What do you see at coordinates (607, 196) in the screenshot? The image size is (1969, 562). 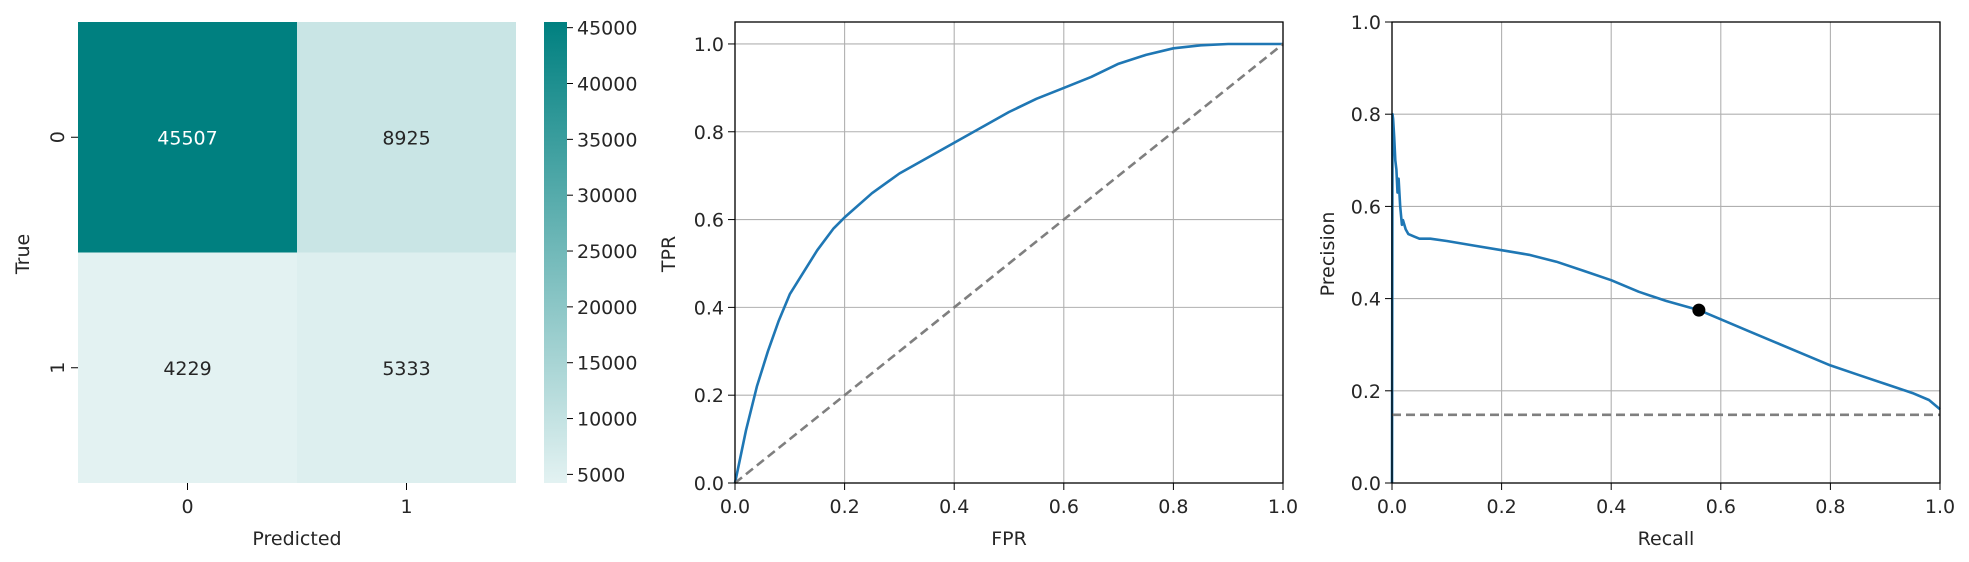 I see `colorbar-tick-label: 30000` at bounding box center [607, 196].